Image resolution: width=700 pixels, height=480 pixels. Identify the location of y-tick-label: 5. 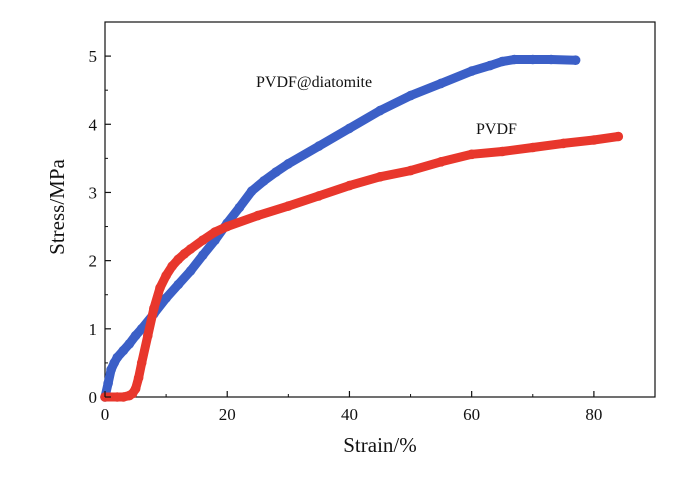
(93, 56).